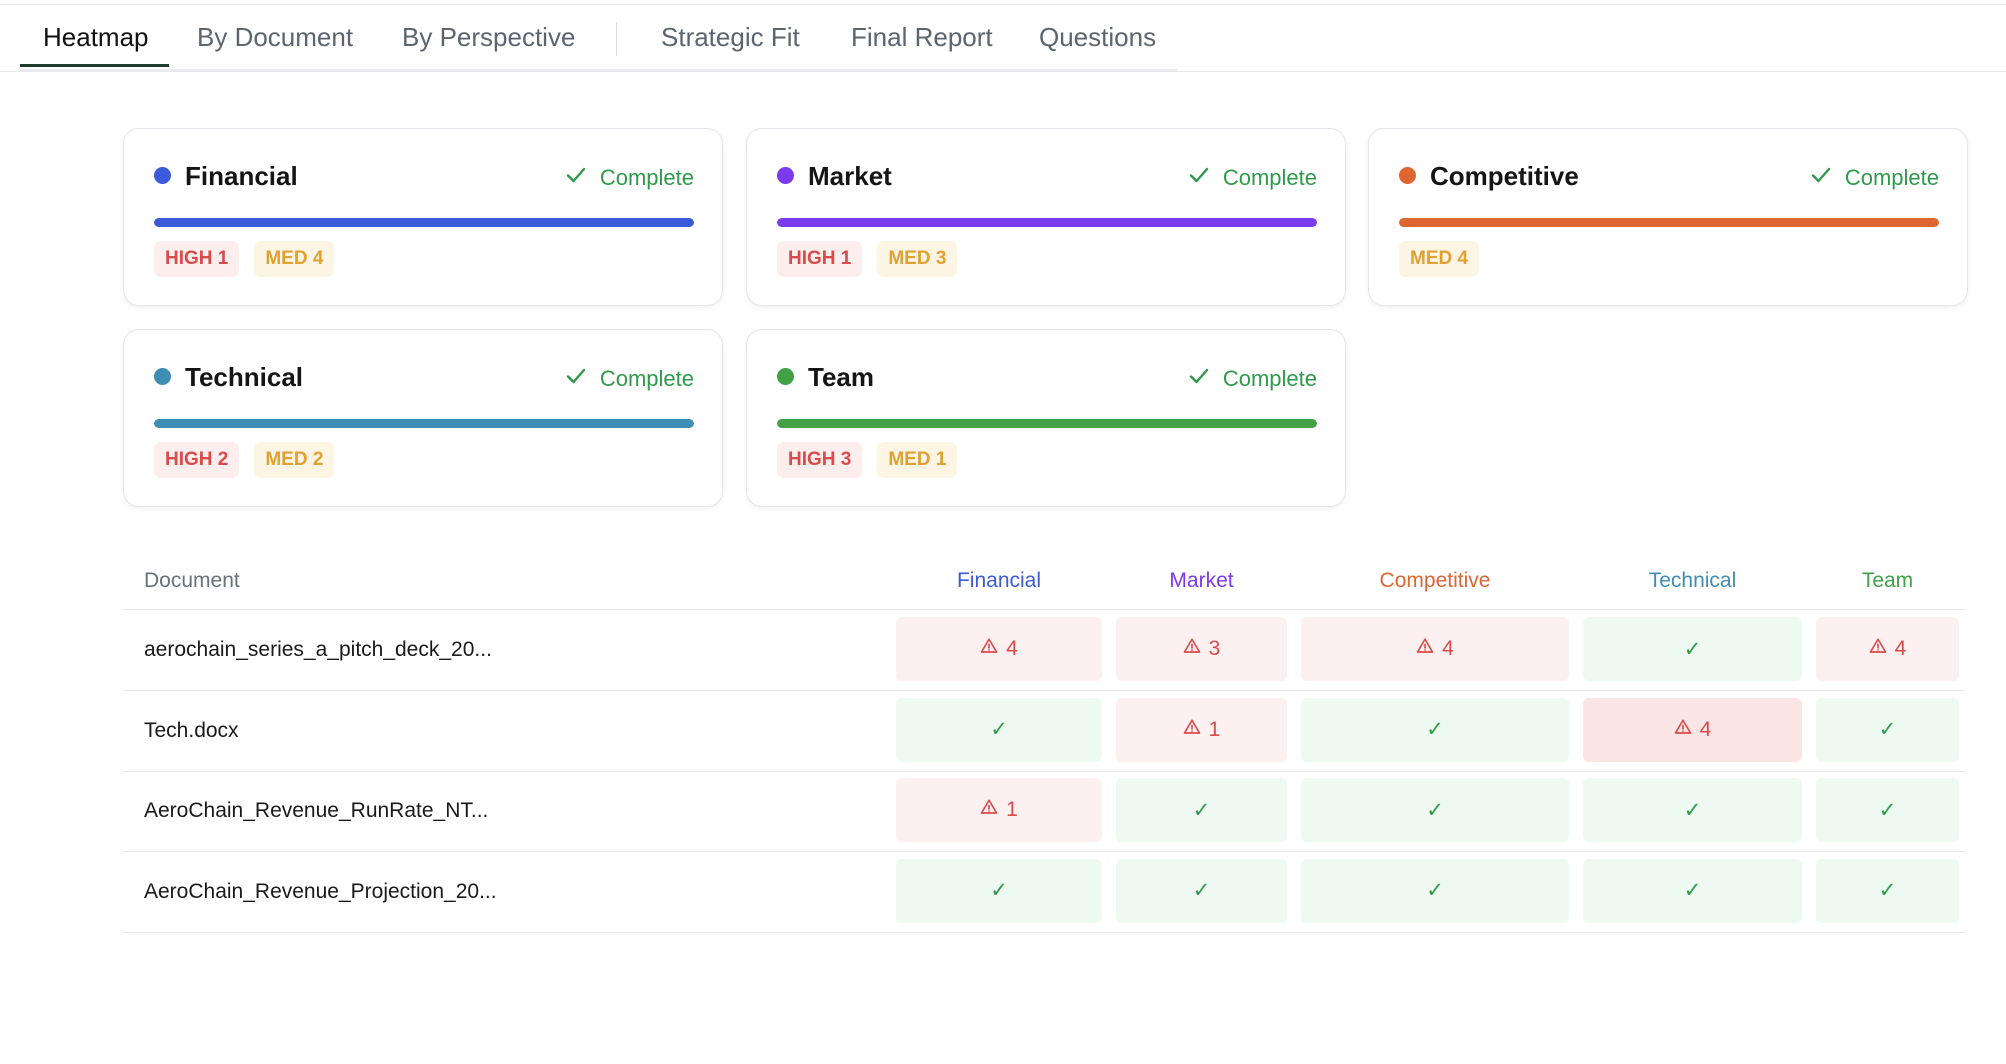  I want to click on severity-badges: MED 4, so click(1439, 259).